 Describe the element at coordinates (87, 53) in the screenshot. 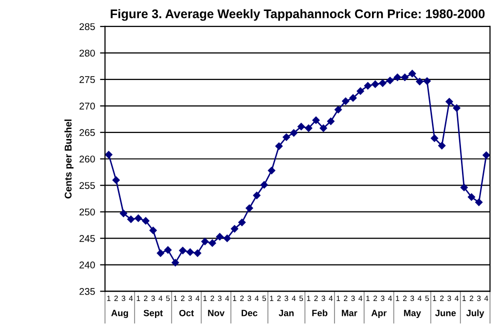

I see `y-tick-label: 280` at that location.